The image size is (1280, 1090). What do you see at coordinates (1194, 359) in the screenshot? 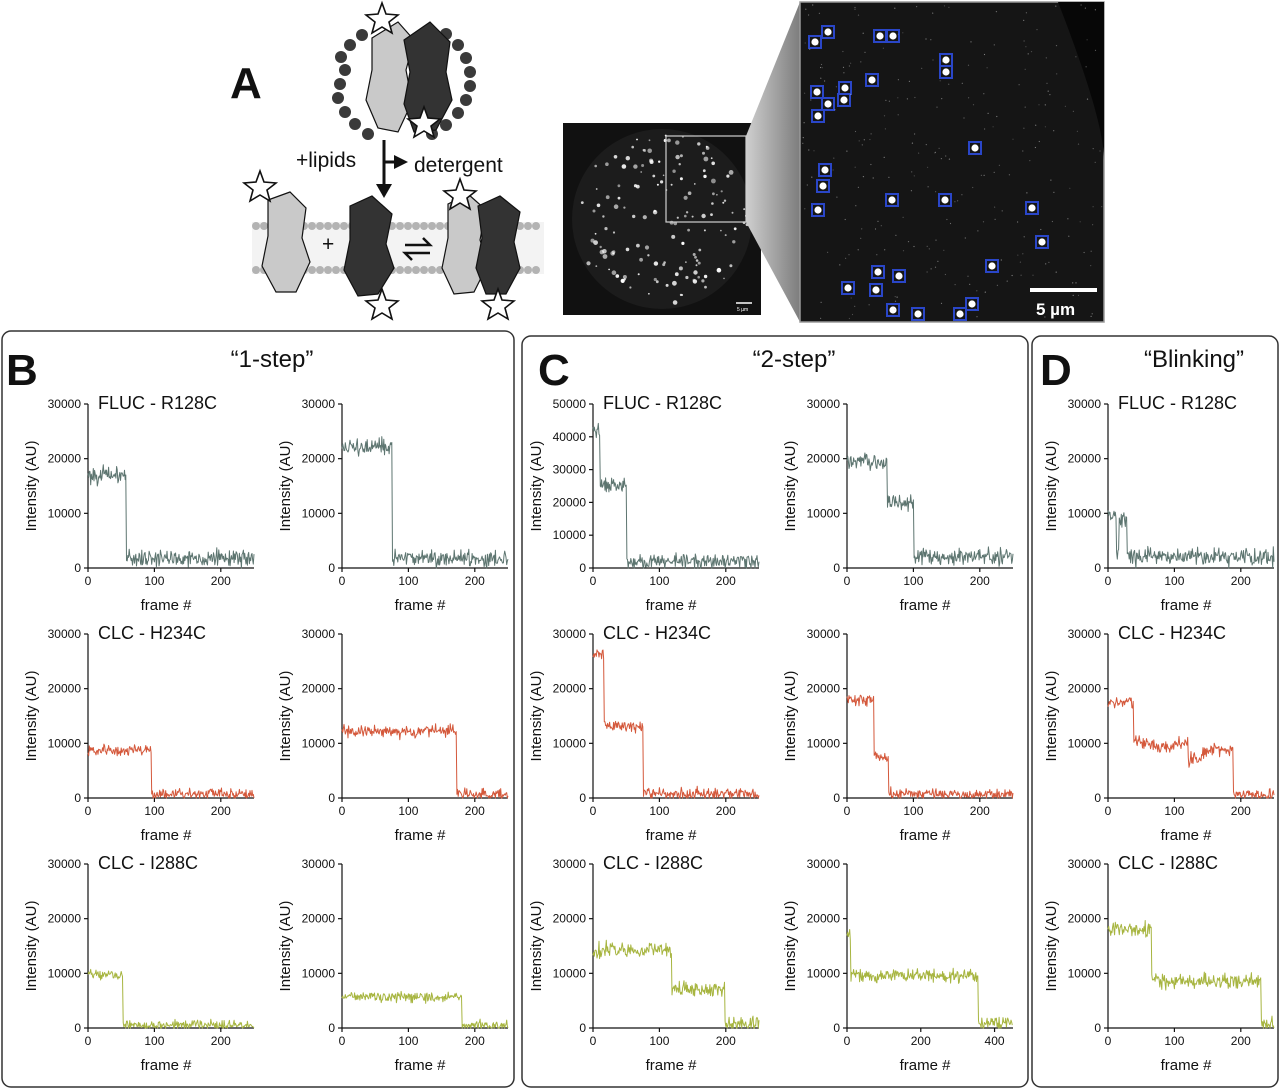
I see `panel-d-title: “Blinking”` at bounding box center [1194, 359].